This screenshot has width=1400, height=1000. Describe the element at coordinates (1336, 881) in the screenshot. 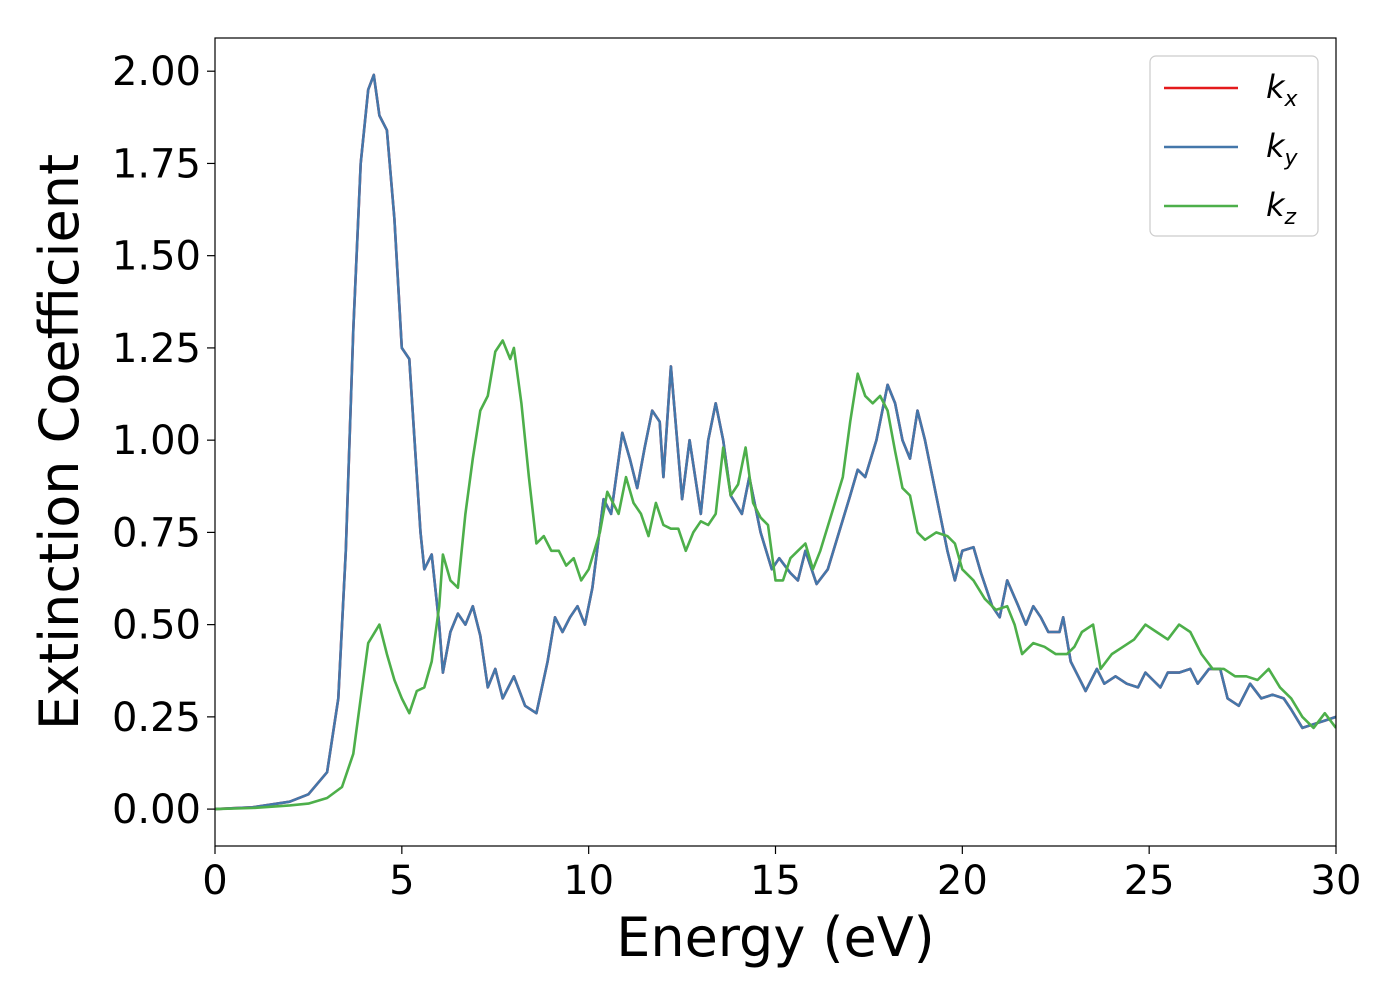

I see `x-tick-label: 30` at that location.